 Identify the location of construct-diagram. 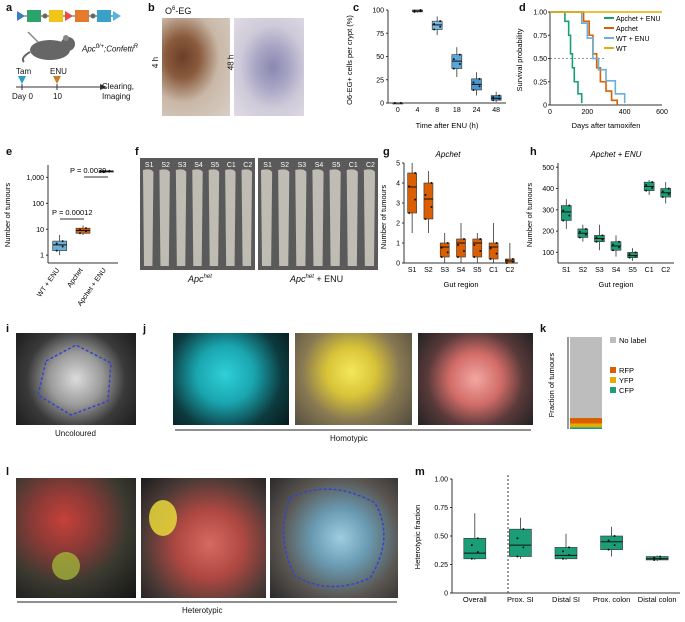
(69, 16).